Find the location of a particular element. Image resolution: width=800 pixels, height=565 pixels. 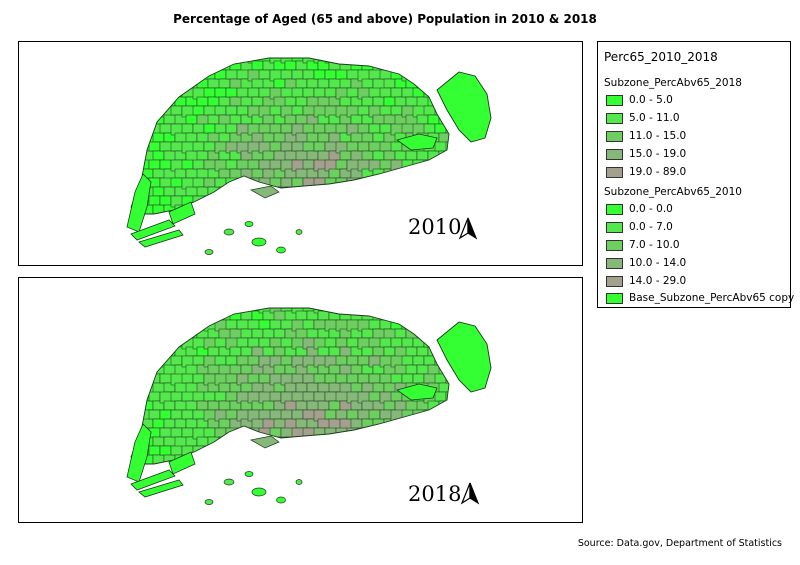

legend-item: Base_Subzone_PercAbv65 copy is located at coordinates (700, 298).